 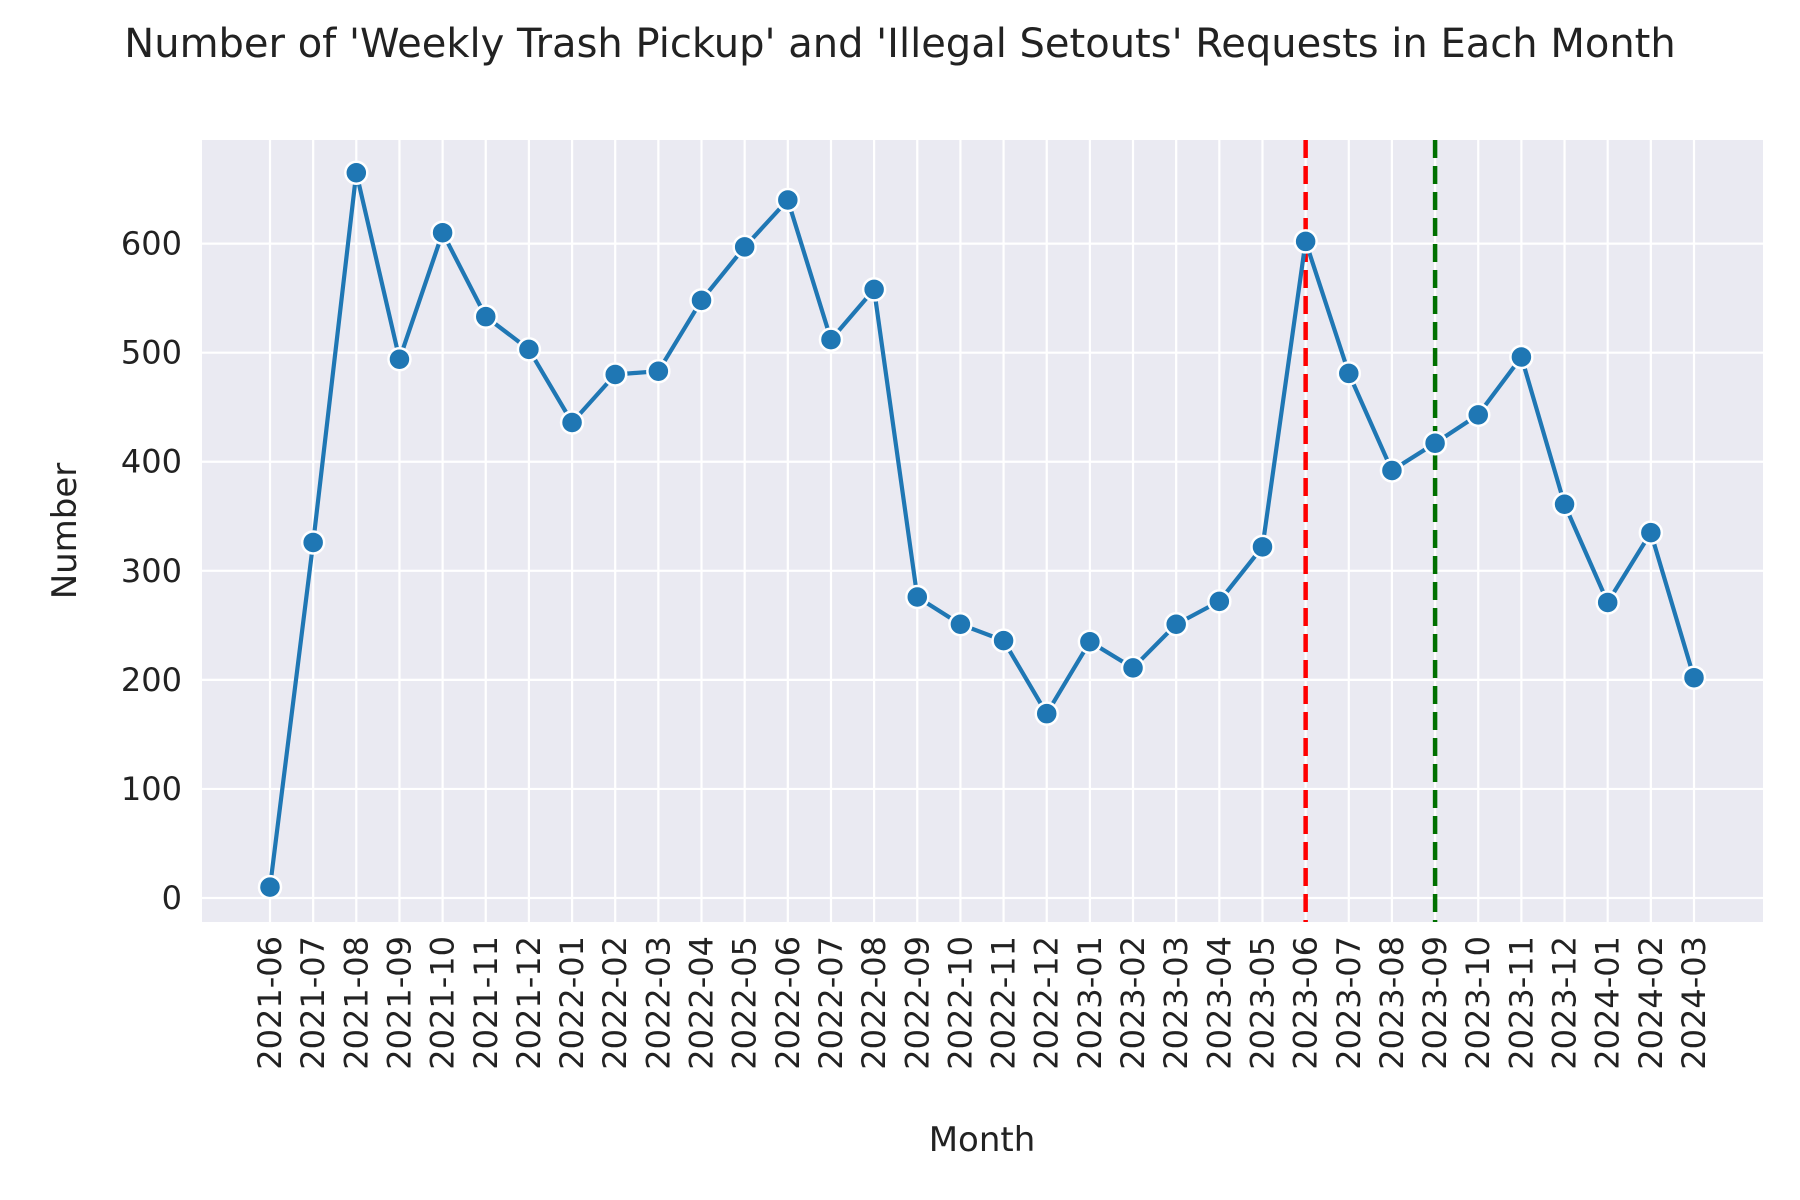 I want to click on x-tick-label: 2023-06, so click(x=1306, y=1003).